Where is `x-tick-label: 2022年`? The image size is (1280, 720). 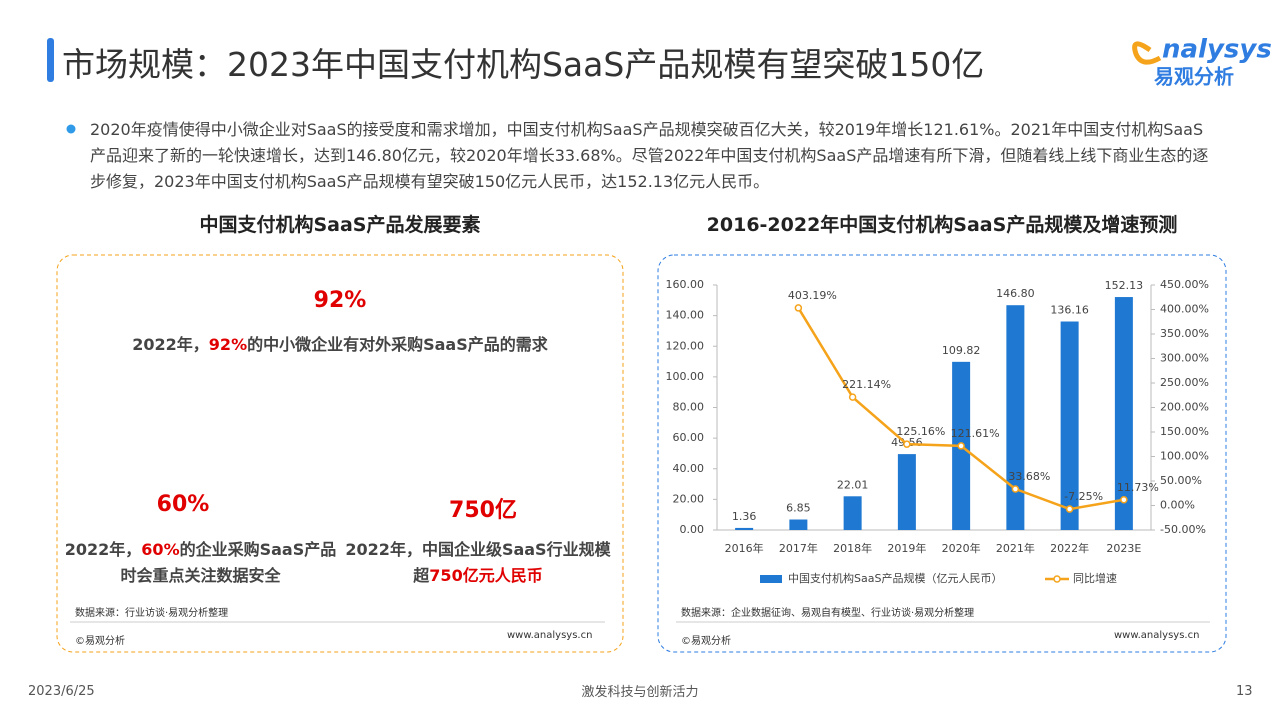 x-tick-label: 2022年 is located at coordinates (1069, 548).